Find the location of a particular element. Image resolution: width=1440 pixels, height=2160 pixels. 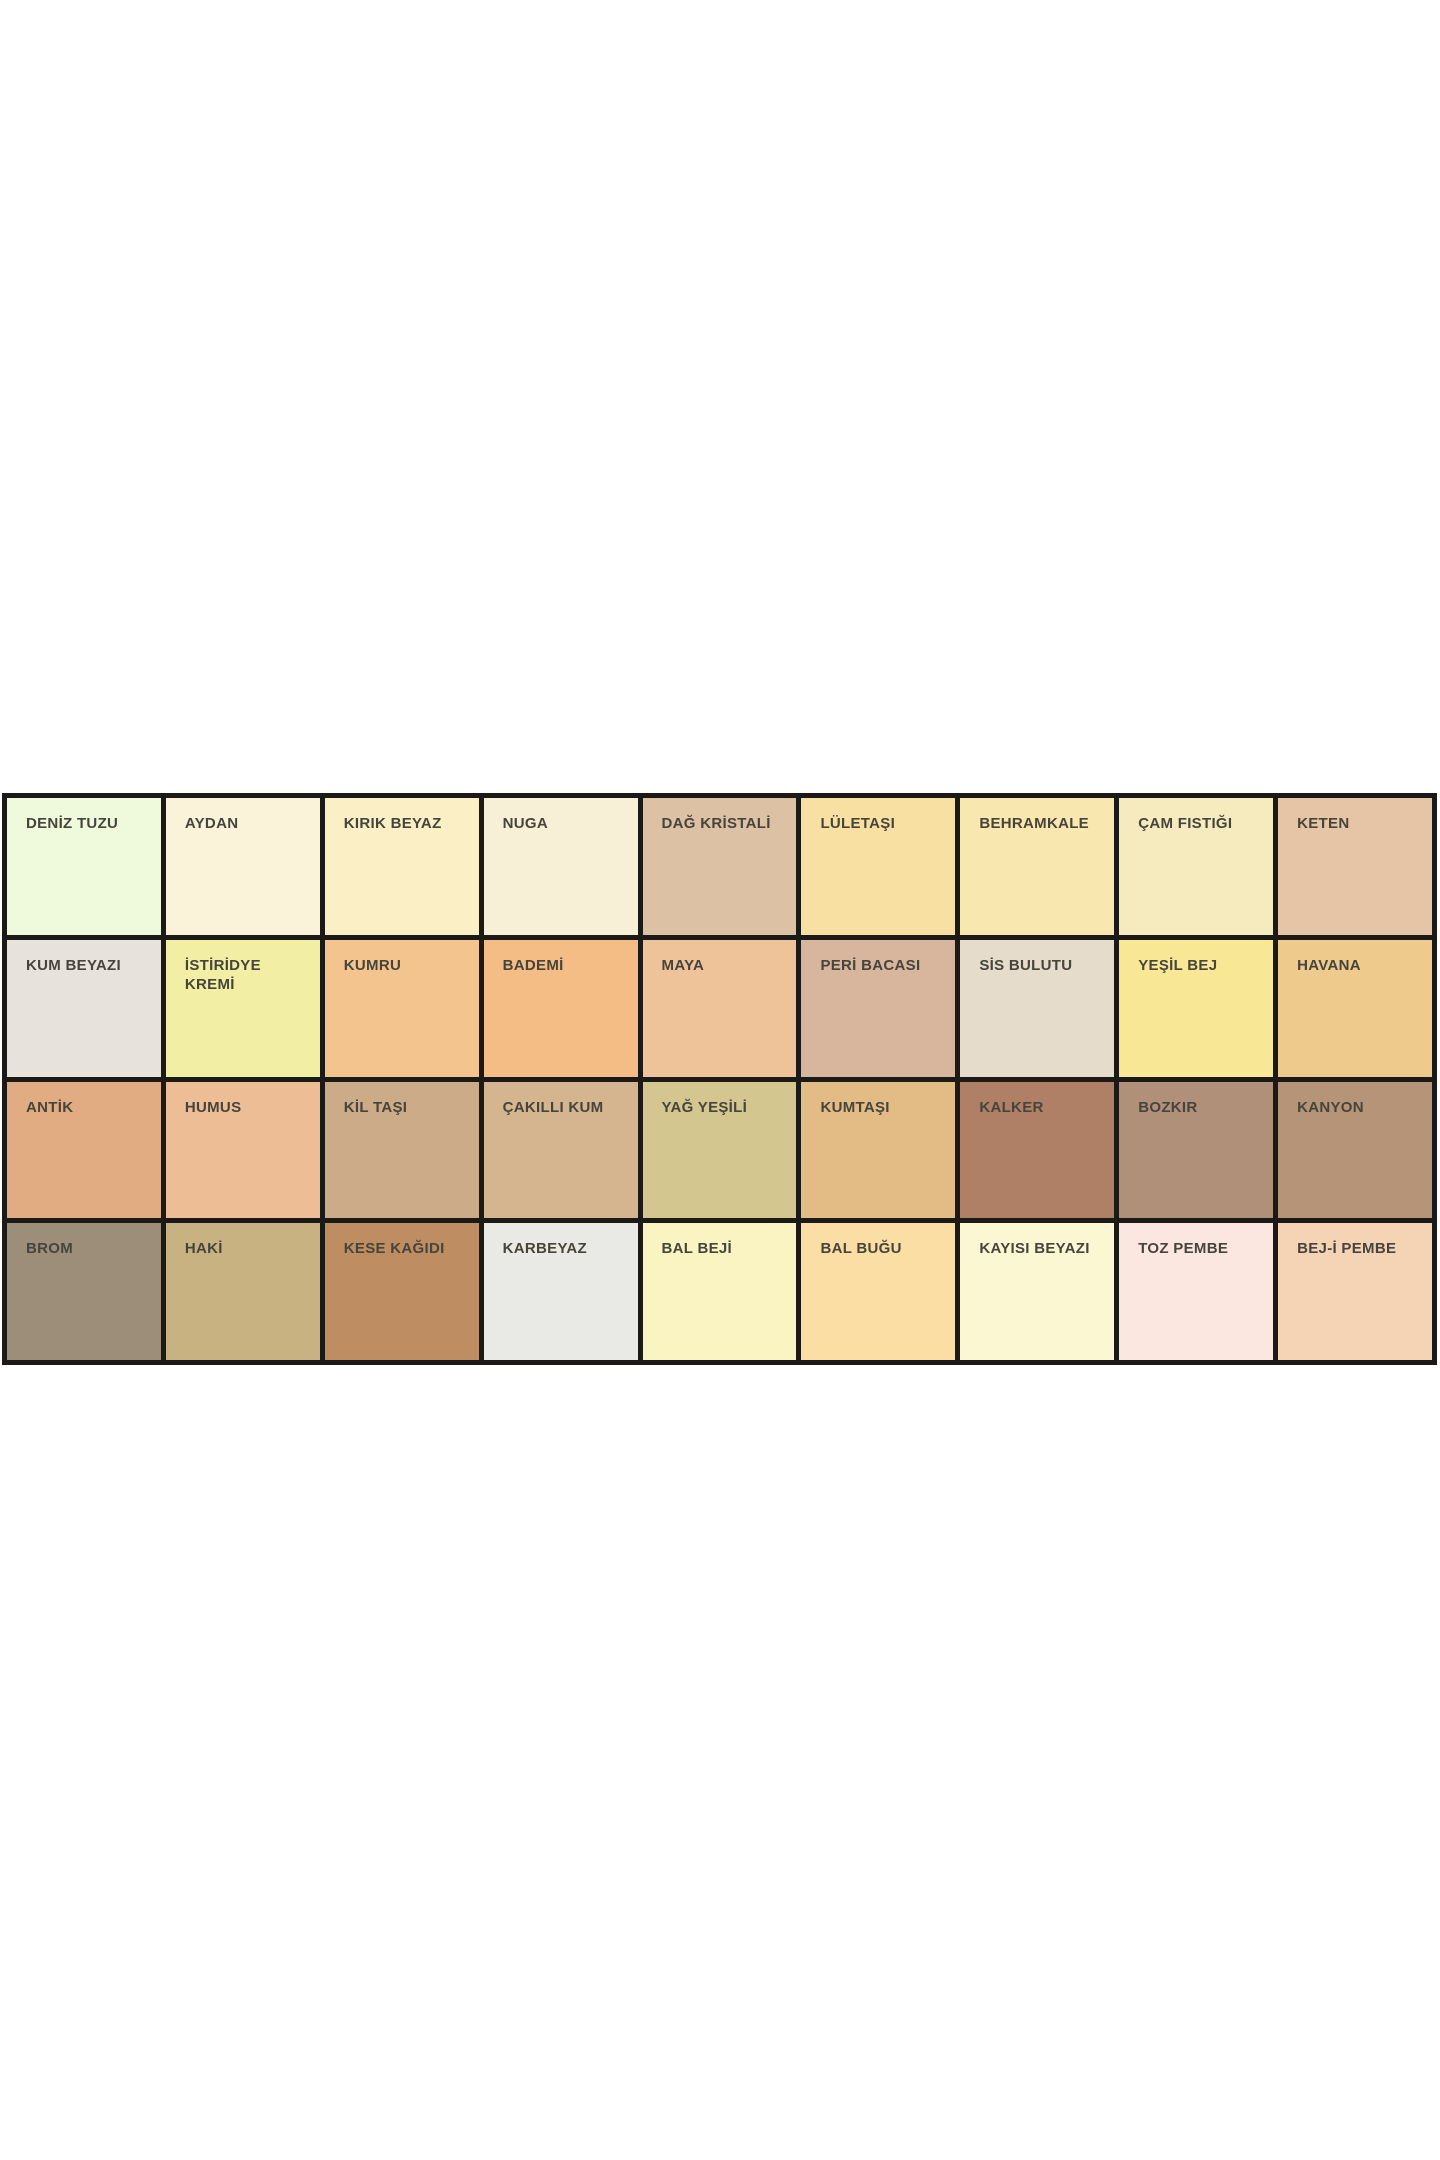

color-swatch: KALKER is located at coordinates (1037, 1150).